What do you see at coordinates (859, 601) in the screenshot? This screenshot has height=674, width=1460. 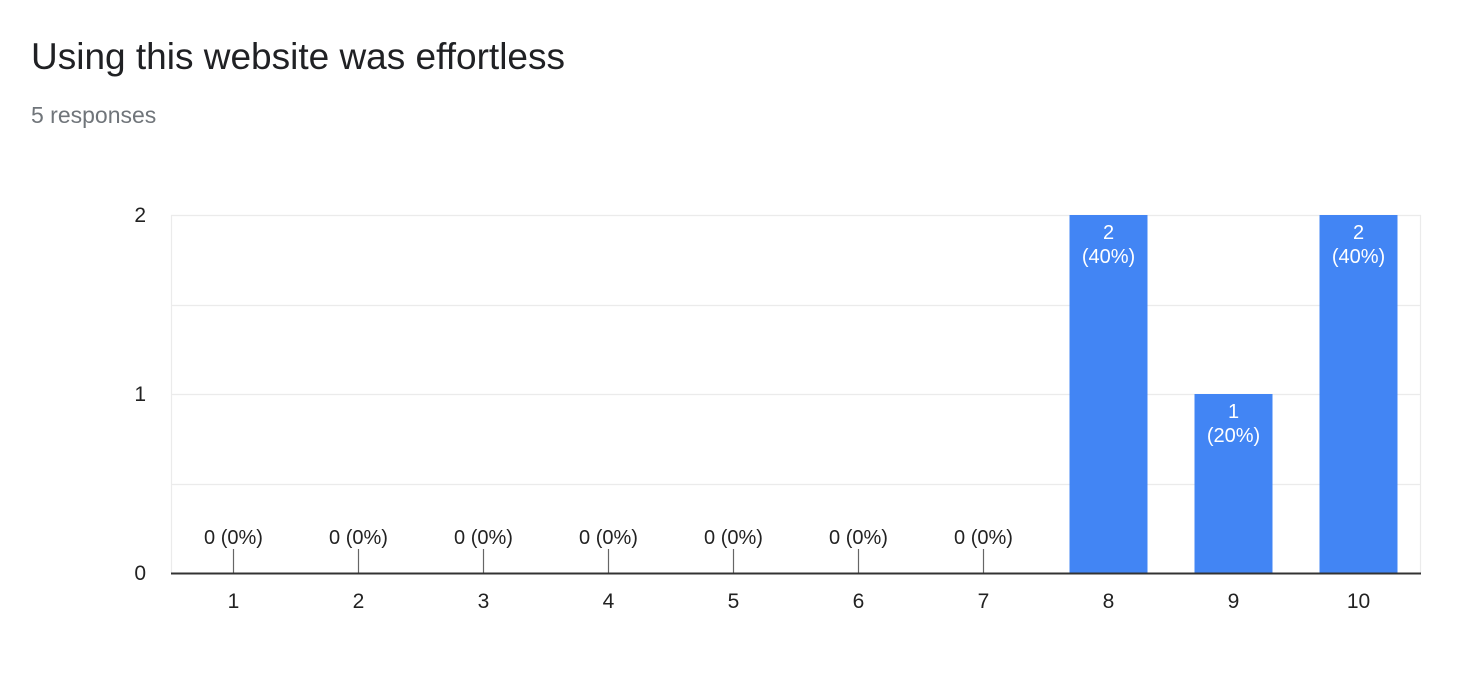 I see `x-tick-label: 6` at bounding box center [859, 601].